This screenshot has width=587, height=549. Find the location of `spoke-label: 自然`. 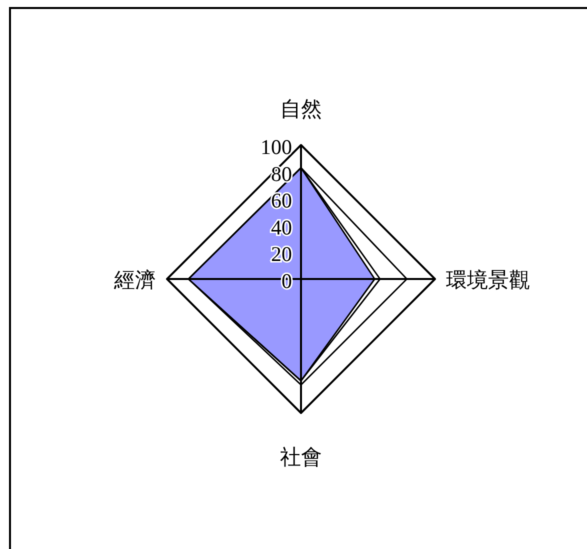

spoke-label: 自然 is located at coordinates (301, 109).